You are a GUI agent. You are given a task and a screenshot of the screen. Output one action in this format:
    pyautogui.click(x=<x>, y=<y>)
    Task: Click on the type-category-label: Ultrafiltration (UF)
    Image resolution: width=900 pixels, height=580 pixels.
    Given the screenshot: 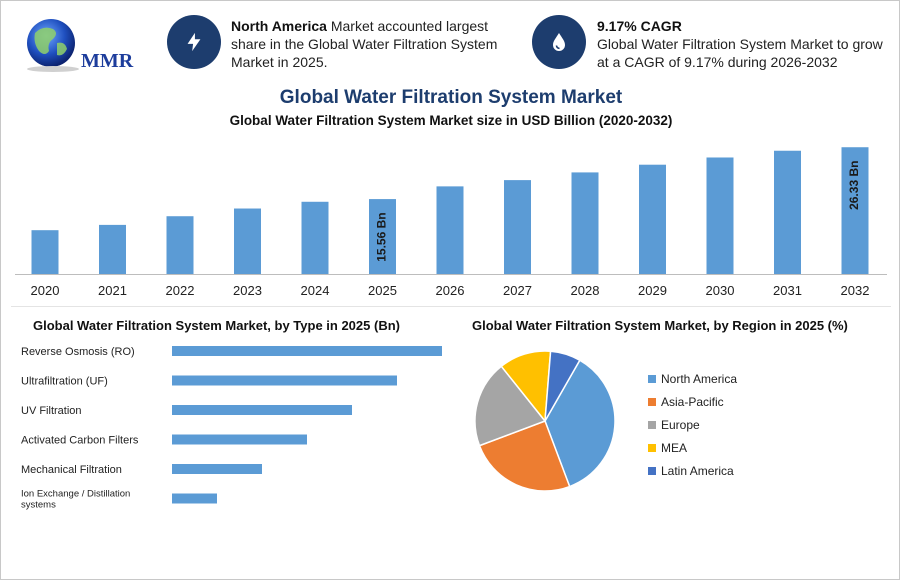 What is the action you would take?
    pyautogui.click(x=64, y=382)
    